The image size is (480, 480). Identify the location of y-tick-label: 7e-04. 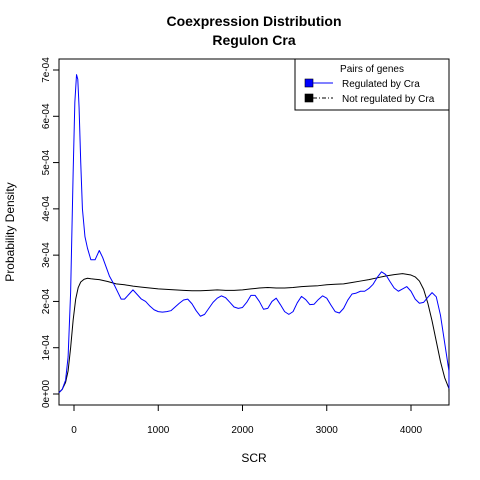
(46, 70).